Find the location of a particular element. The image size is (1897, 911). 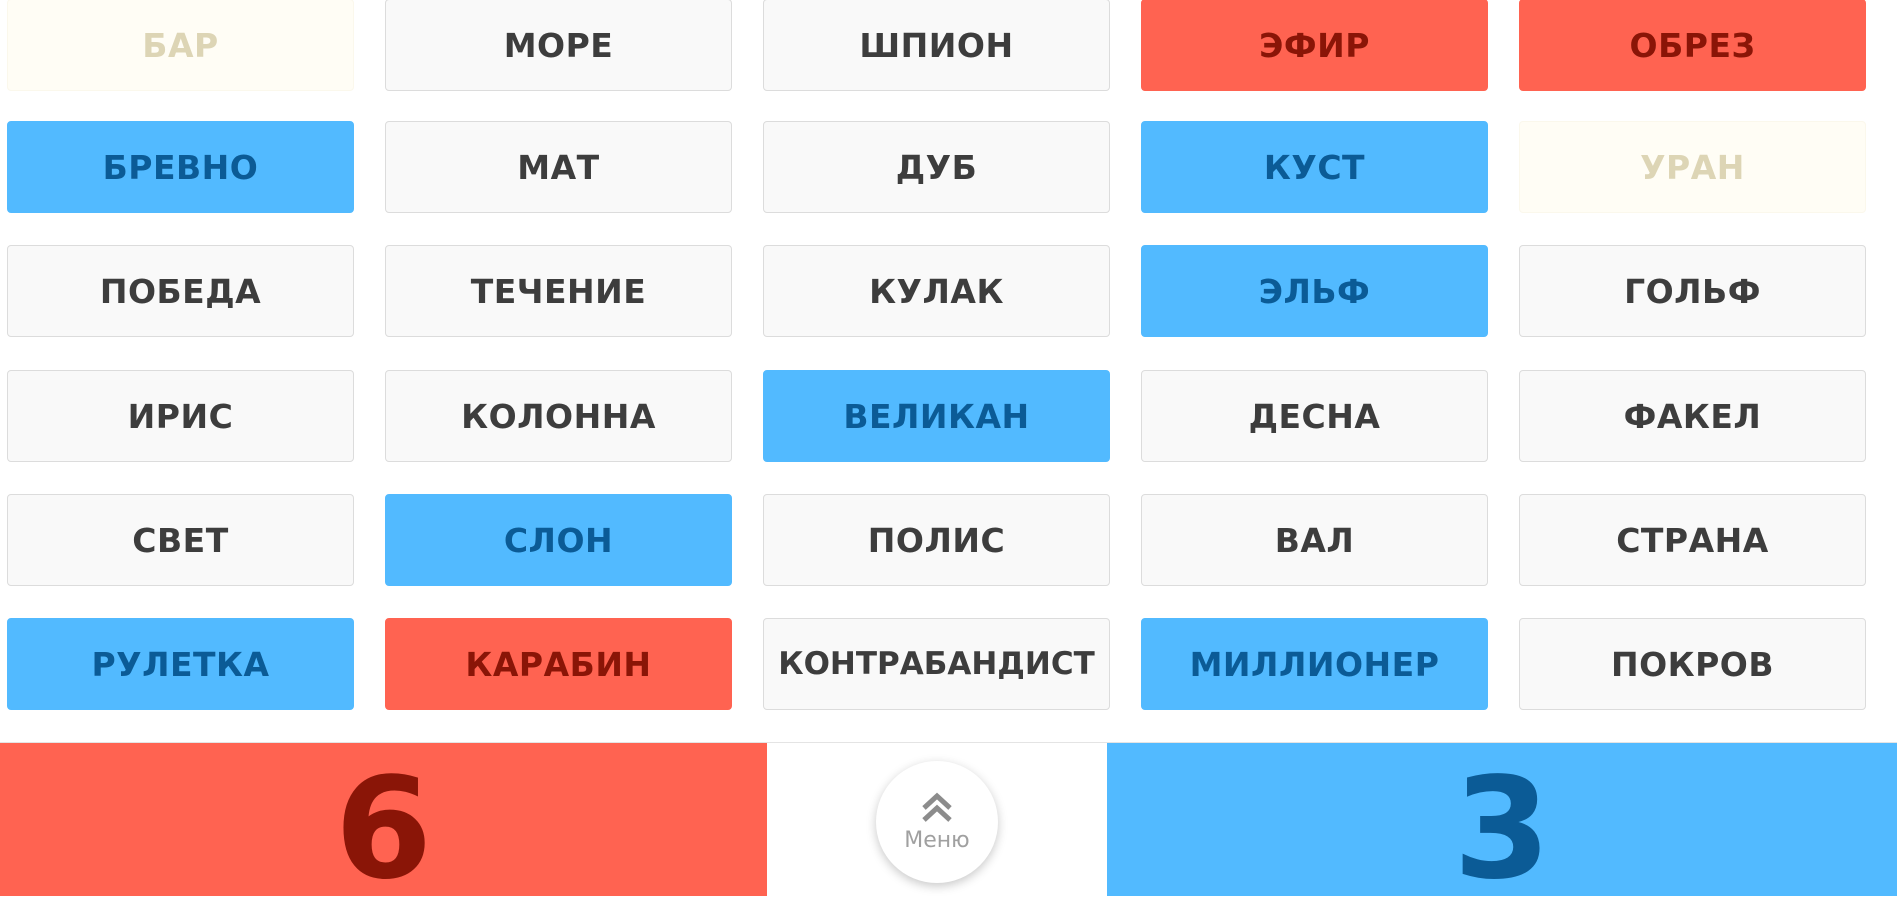

word-card-label: МАТ is located at coordinates (558, 167).